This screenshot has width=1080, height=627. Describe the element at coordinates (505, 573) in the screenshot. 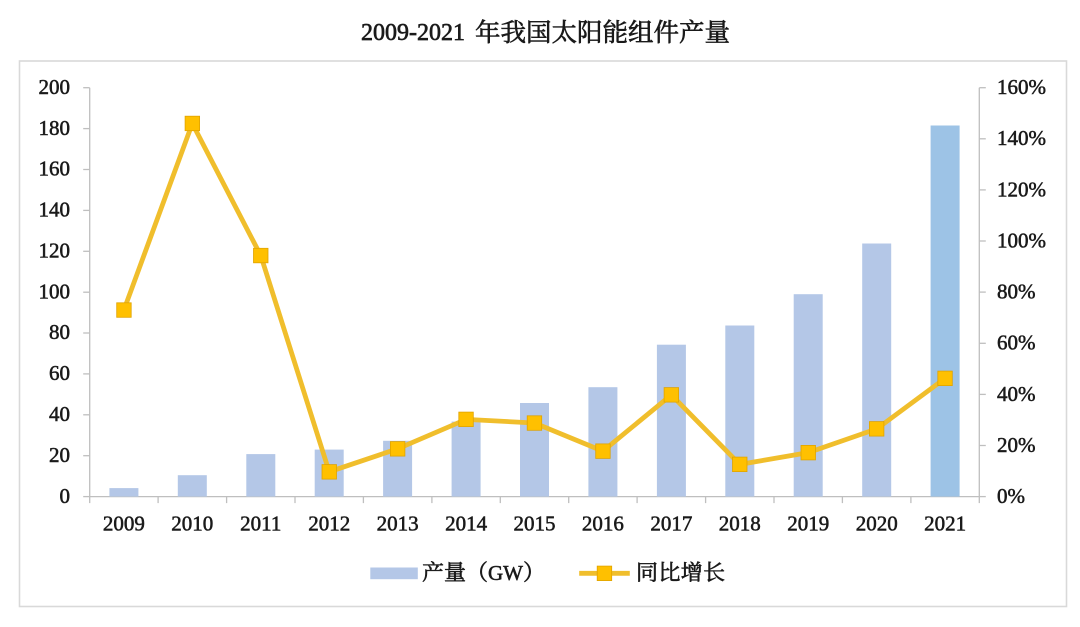

I see `svg-text: GW` at that location.